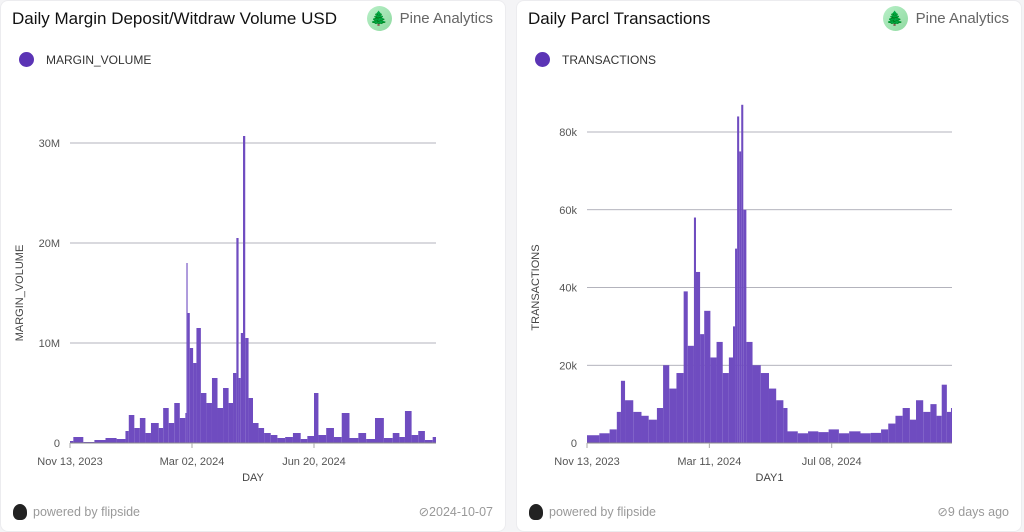 This screenshot has height=532, width=1024. I want to click on y-tick-label: 60k, so click(568, 211).